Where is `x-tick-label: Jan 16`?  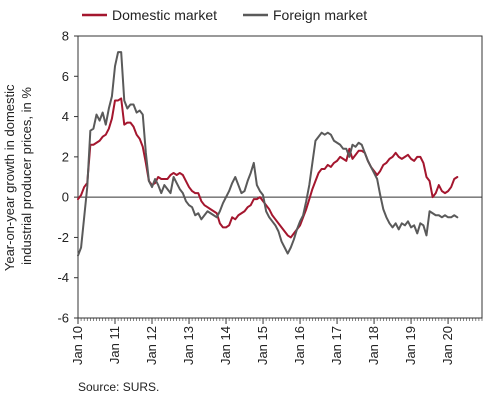
x-tick-label: Jan 16 is located at coordinates (299, 345).